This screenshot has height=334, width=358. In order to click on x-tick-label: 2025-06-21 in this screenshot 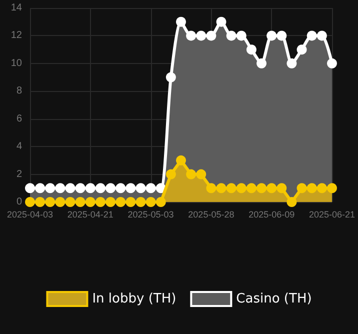, I will do `click(332, 215)`.